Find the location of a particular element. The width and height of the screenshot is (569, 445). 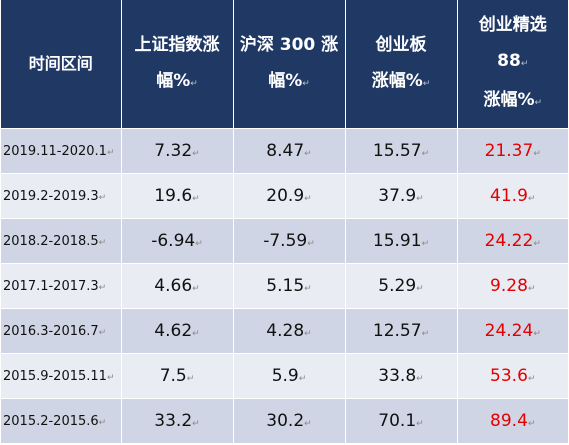

table-row: 2015.2-2015.6↵ 33.2↵ 30.2↵ 70.1↵ 89.4↵ is located at coordinates (284, 420).